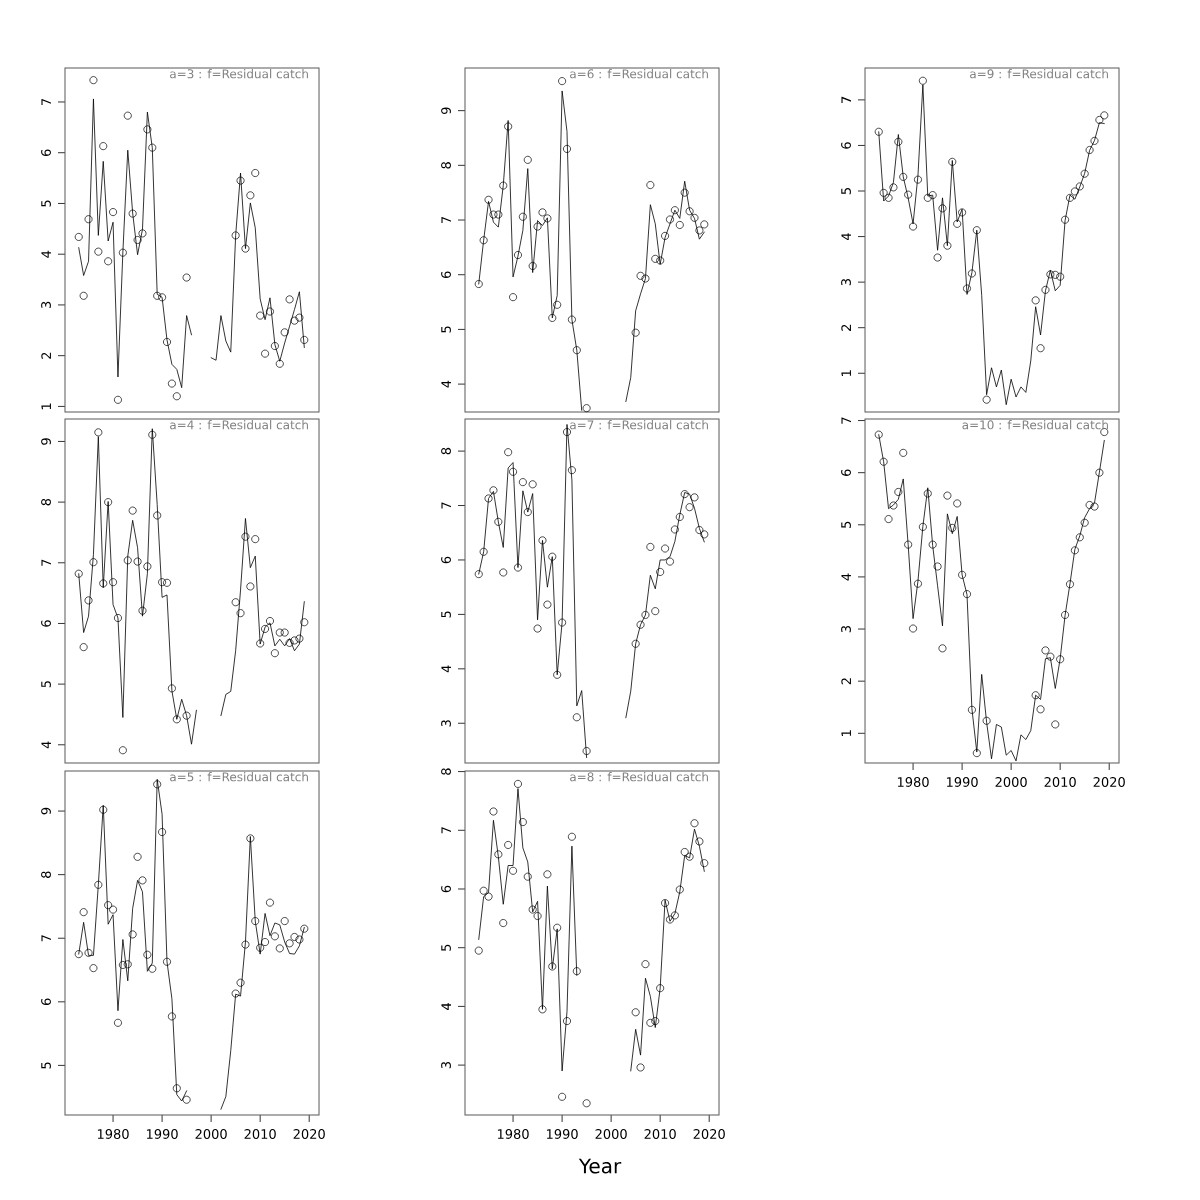 This screenshot has height=1200, width=1200. Describe the element at coordinates (46, 355) in the screenshot. I see `y-tick-label: 2` at that location.